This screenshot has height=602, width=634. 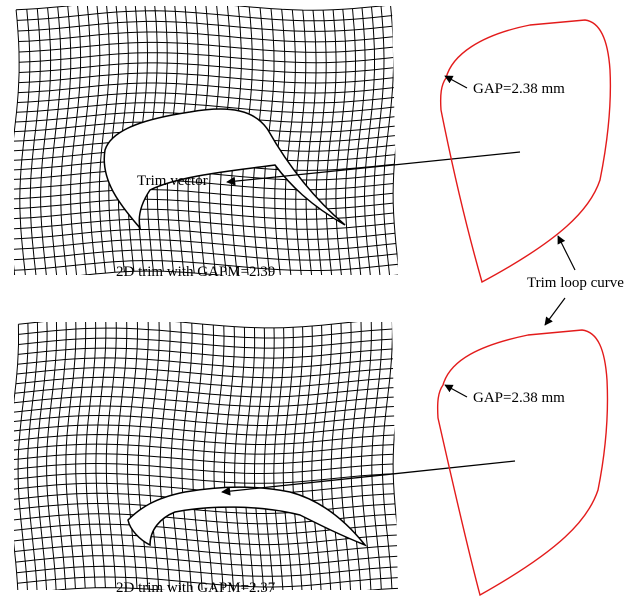 I want to click on trim-hole-bottom, so click(x=247, y=516).